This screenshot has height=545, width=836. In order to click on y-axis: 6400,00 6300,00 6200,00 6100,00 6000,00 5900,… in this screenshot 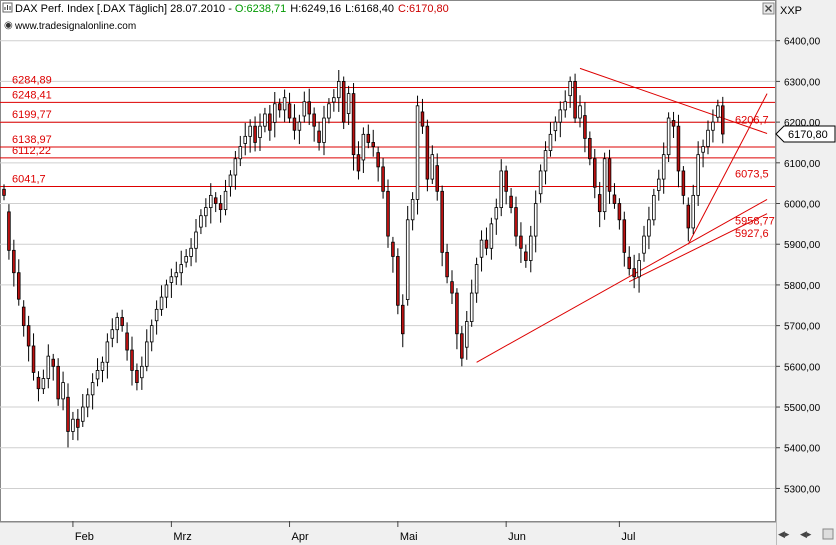, I will do `click(805, 266)`.